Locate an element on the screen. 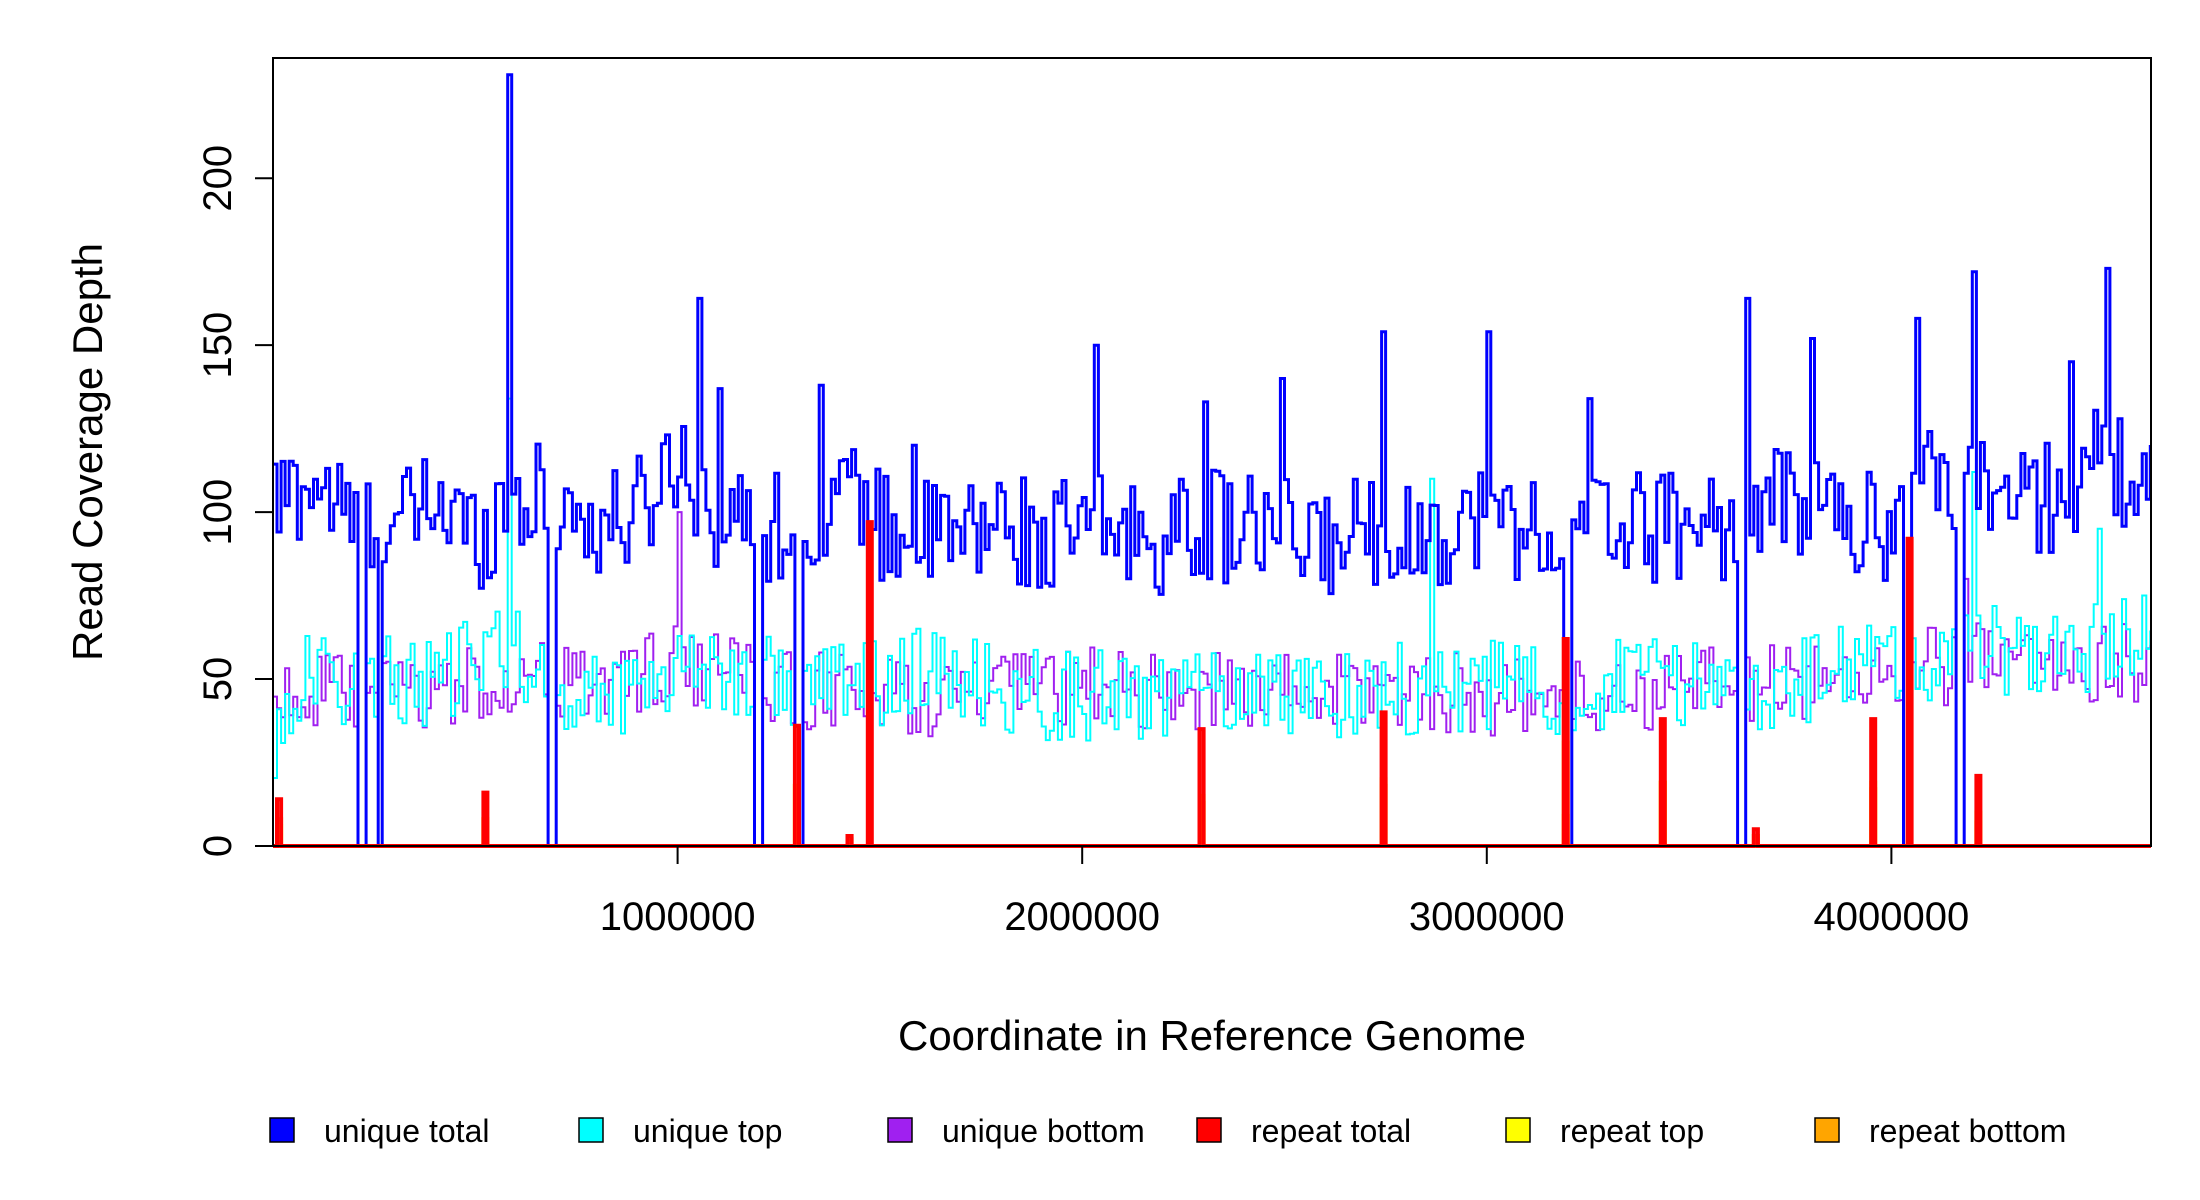 The image size is (2200, 1200). x-axis: 1000000 2000000 3000000 4000000 is located at coordinates (1285, 892).